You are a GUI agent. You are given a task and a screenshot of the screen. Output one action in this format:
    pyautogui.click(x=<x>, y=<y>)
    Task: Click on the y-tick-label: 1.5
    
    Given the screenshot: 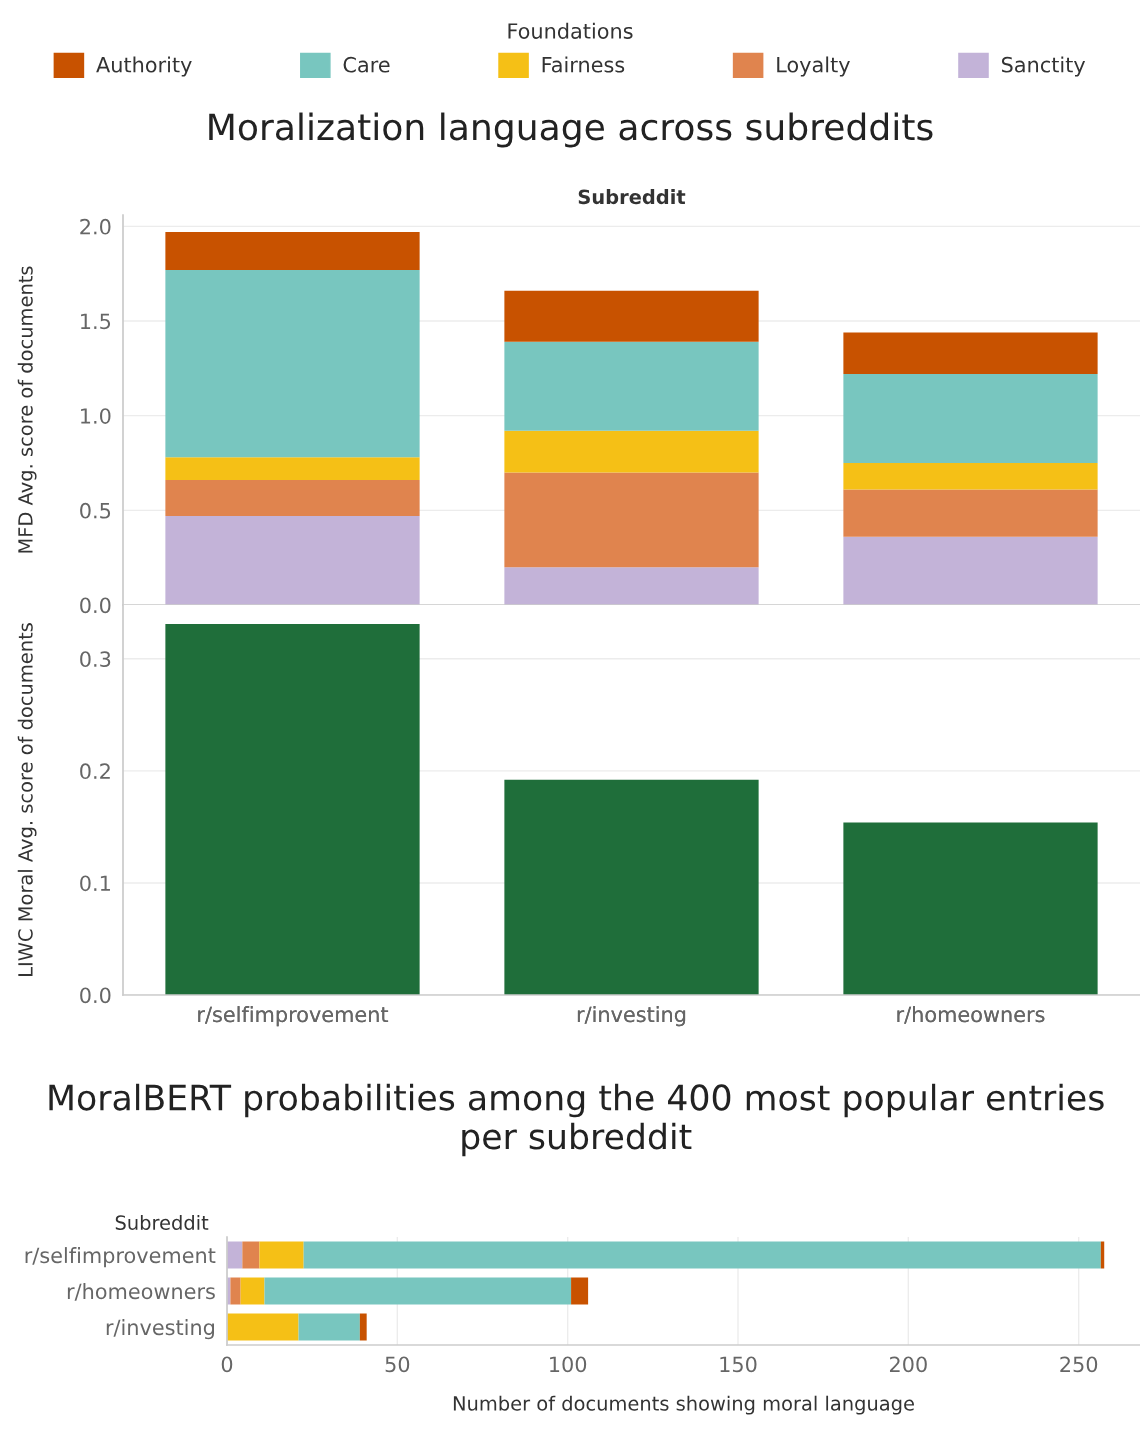 What is the action you would take?
    pyautogui.click(x=96, y=321)
    